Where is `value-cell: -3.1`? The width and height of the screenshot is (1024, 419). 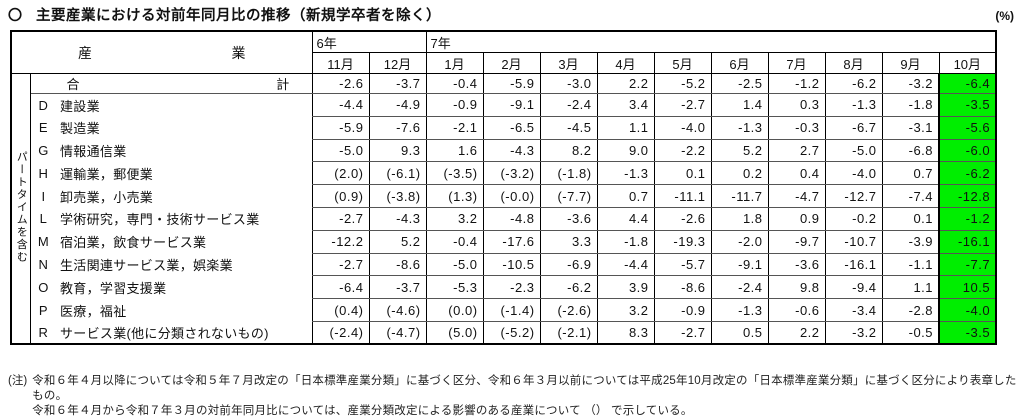 value-cell: -3.1 is located at coordinates (910, 128).